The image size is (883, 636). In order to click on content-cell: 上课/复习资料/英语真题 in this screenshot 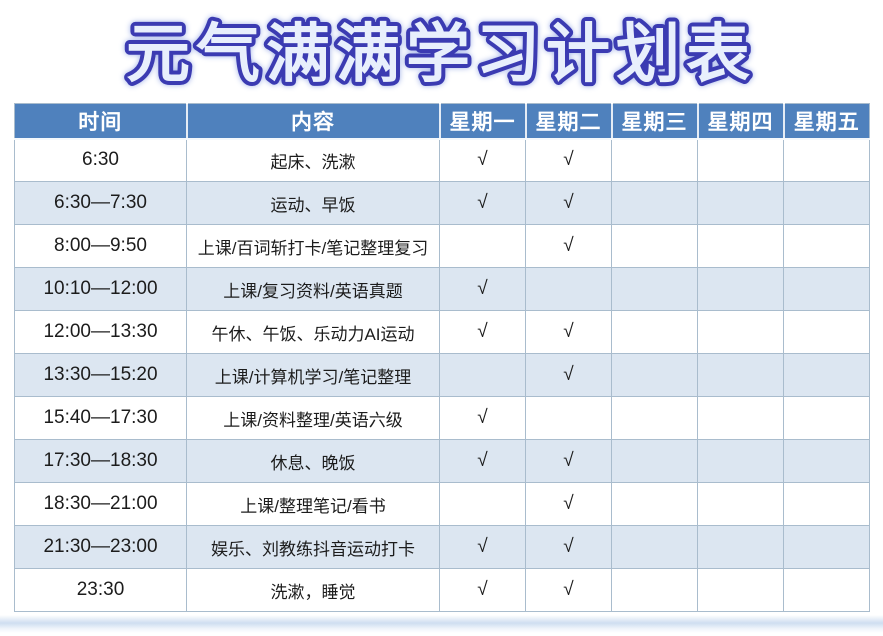, I will do `click(313, 289)`.